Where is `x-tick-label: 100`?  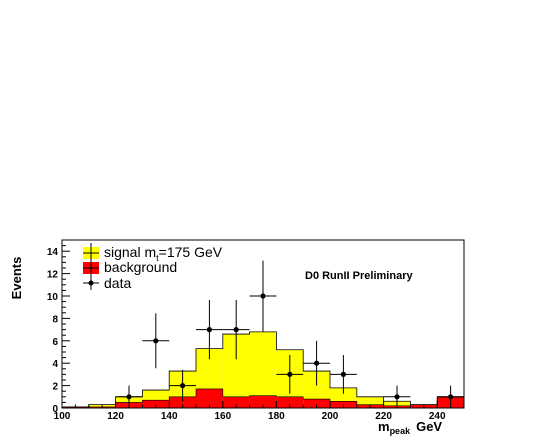 x-tick-label: 100 is located at coordinates (62, 416).